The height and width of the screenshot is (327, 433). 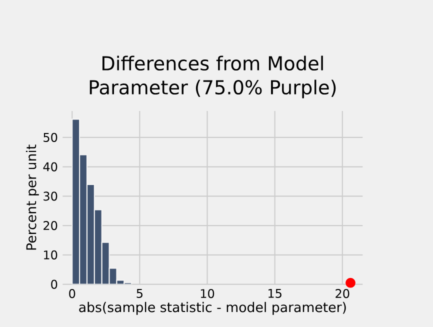 I want to click on chart-title: Differences from Model Parameter (75.0% Purple), so click(x=213, y=77).